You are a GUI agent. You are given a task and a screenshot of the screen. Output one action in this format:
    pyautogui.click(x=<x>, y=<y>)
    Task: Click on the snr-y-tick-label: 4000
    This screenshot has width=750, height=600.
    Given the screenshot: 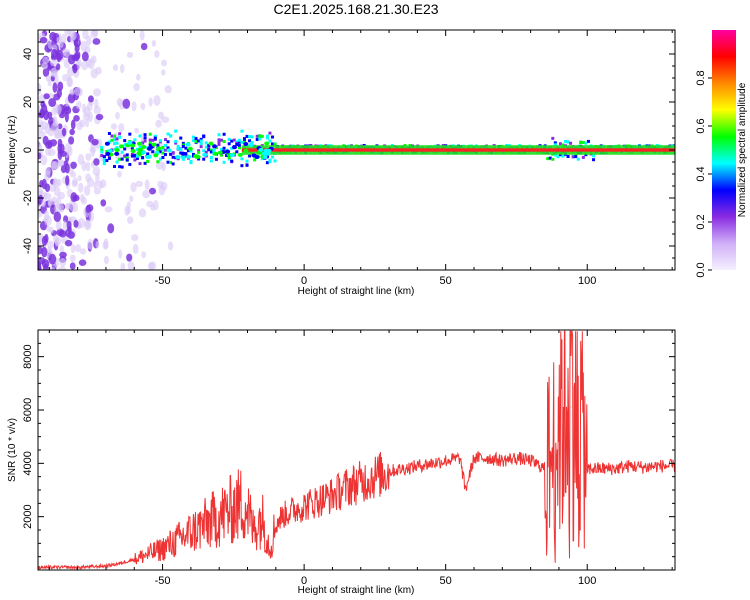 What is the action you would take?
    pyautogui.click(x=28, y=463)
    